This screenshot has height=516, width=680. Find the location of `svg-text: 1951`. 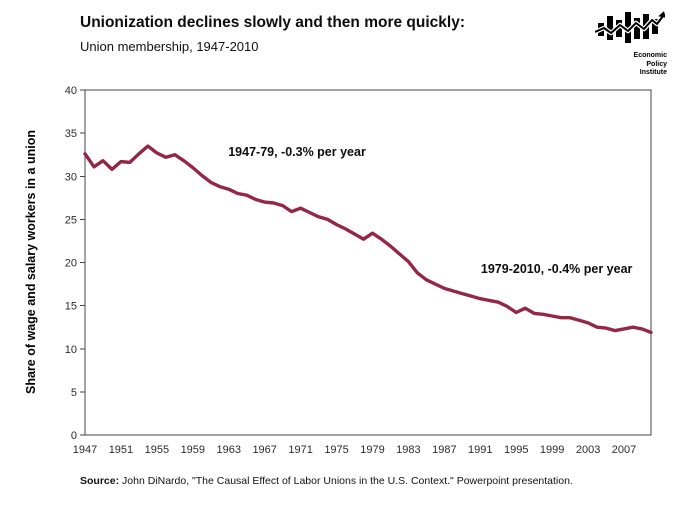

svg-text: 1951 is located at coordinates (121, 450).